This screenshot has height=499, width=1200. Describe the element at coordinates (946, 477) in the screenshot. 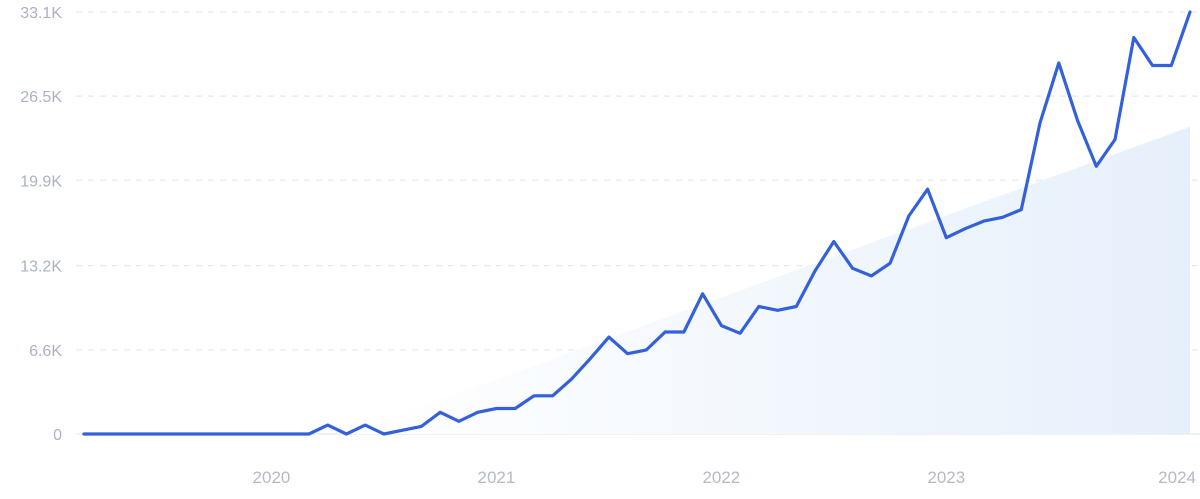

I see `x-tick-label: 2023` at that location.